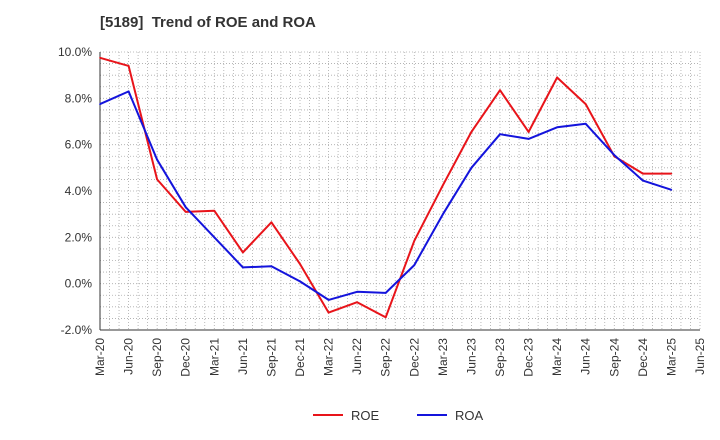  Describe the element at coordinates (186, 357) in the screenshot. I see `x-tick-label: Dec-20` at that location.